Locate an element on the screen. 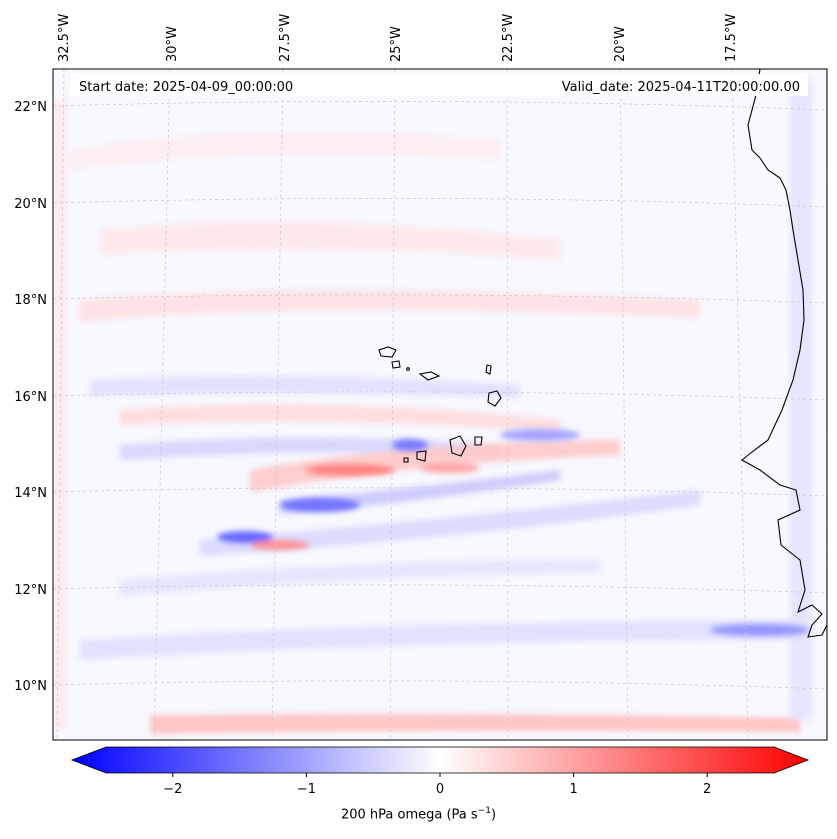 This screenshot has width=837, height=839. colorbar-body is located at coordinates (440, 760).